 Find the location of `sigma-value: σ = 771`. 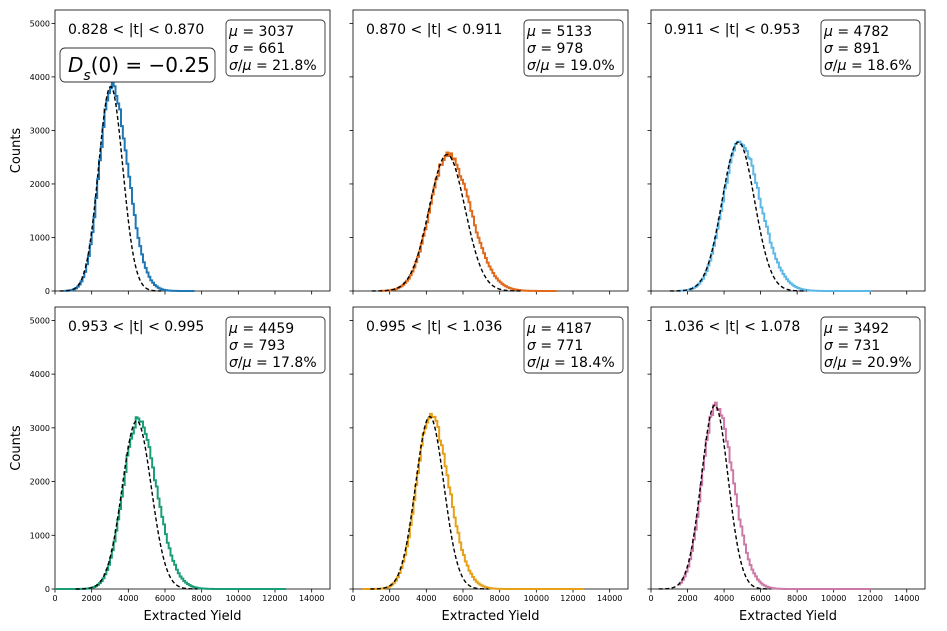

sigma-value: σ = 771 is located at coordinates (555, 346).